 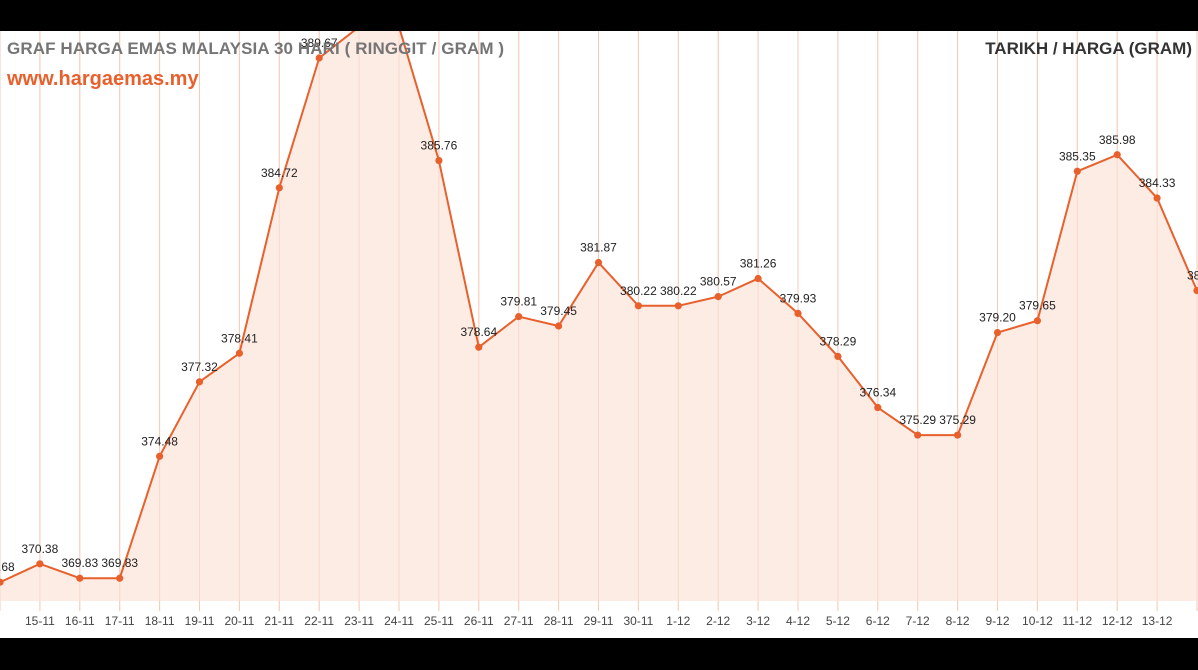 I want to click on x-tick-label: 3-12, so click(x=758, y=621).